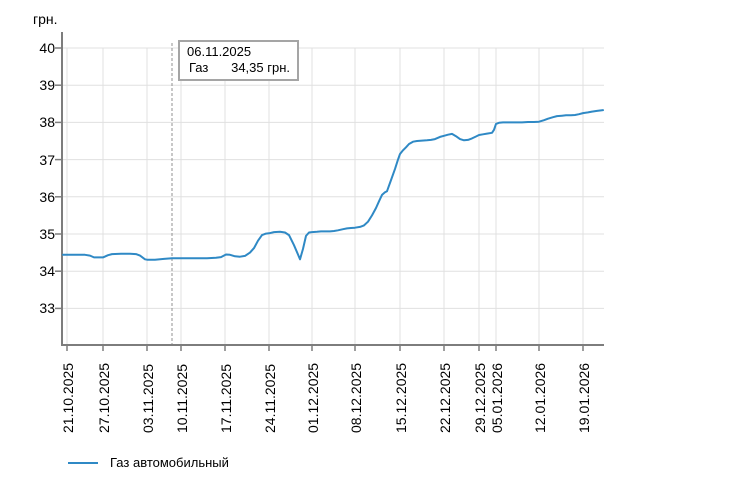 This screenshot has height=492, width=731. I want to click on x-tick-label: 05.01.2026, so click(497, 397).